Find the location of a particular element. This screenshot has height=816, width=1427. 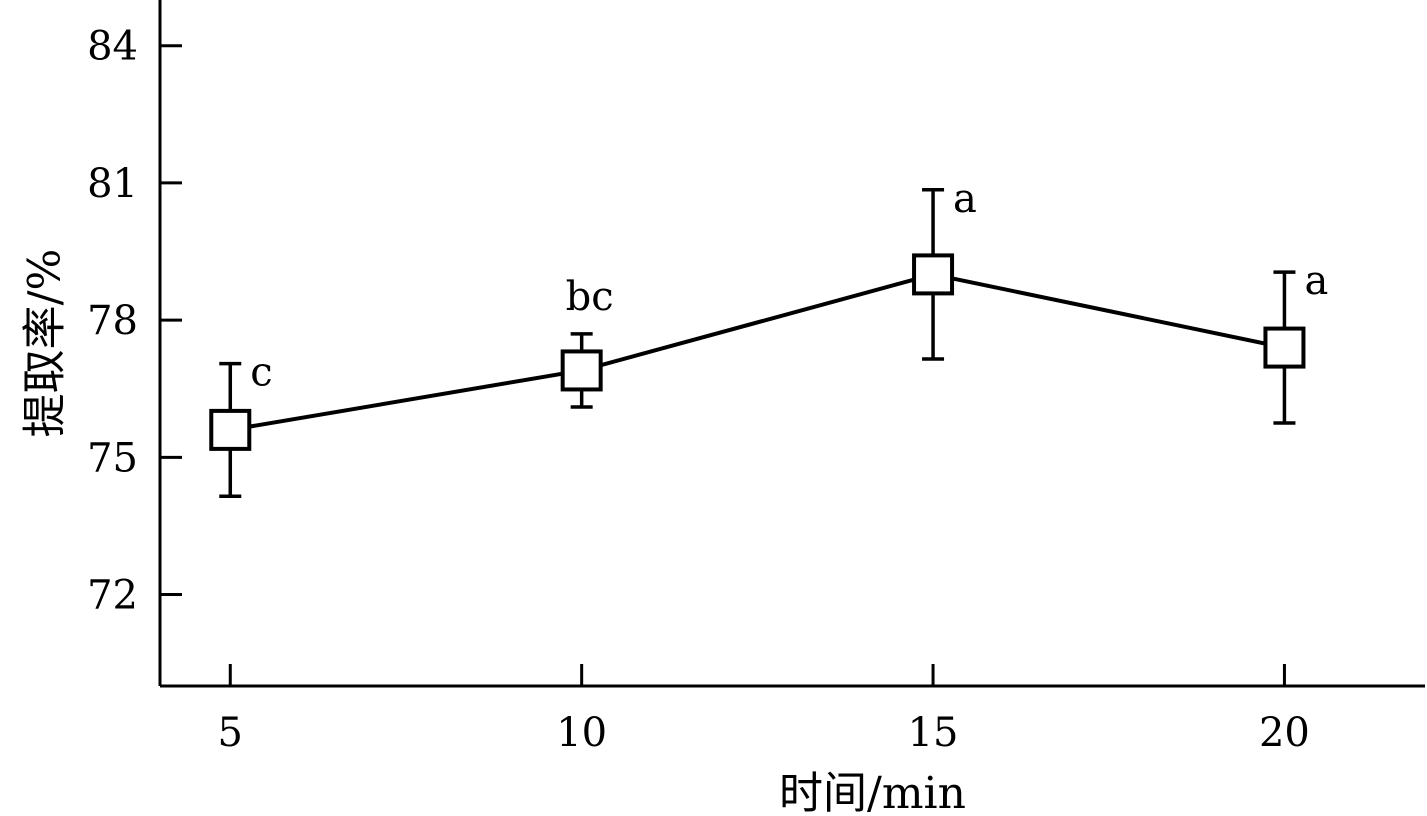

x-tick-label: 10 is located at coordinates (581, 733).